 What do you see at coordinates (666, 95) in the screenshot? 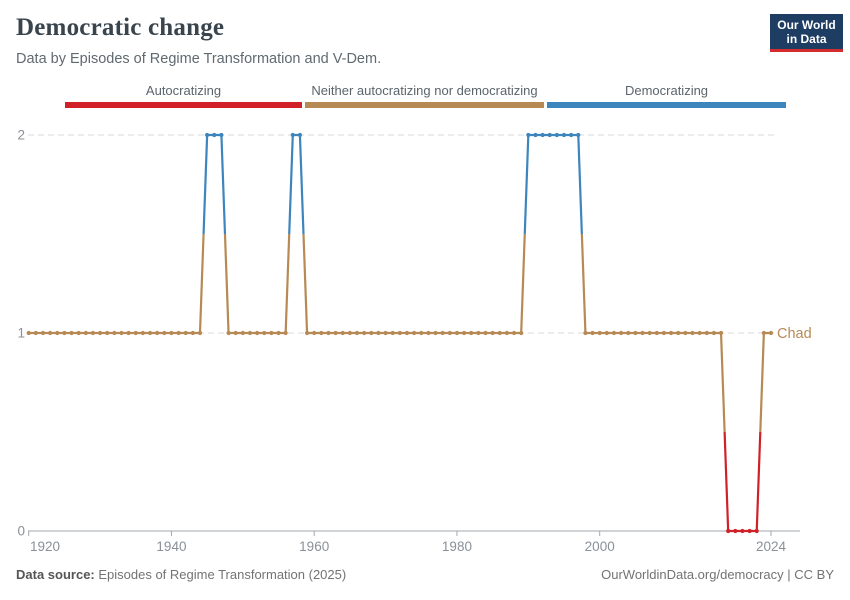
I see `legend-item-democratizing: Democratizing` at bounding box center [666, 95].